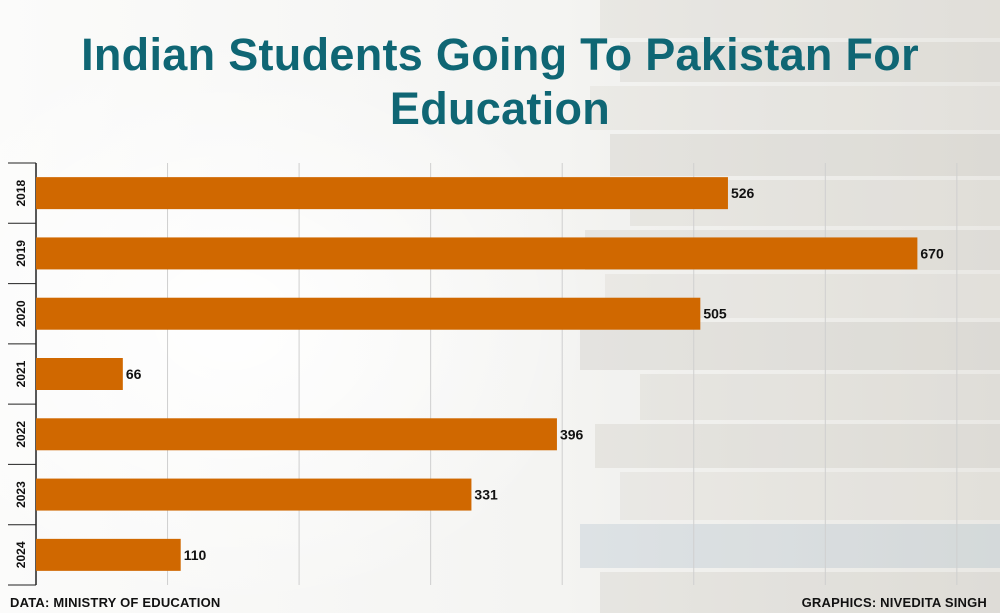  What do you see at coordinates (21, 373) in the screenshot?
I see `category-label-2021: 2021` at bounding box center [21, 373].